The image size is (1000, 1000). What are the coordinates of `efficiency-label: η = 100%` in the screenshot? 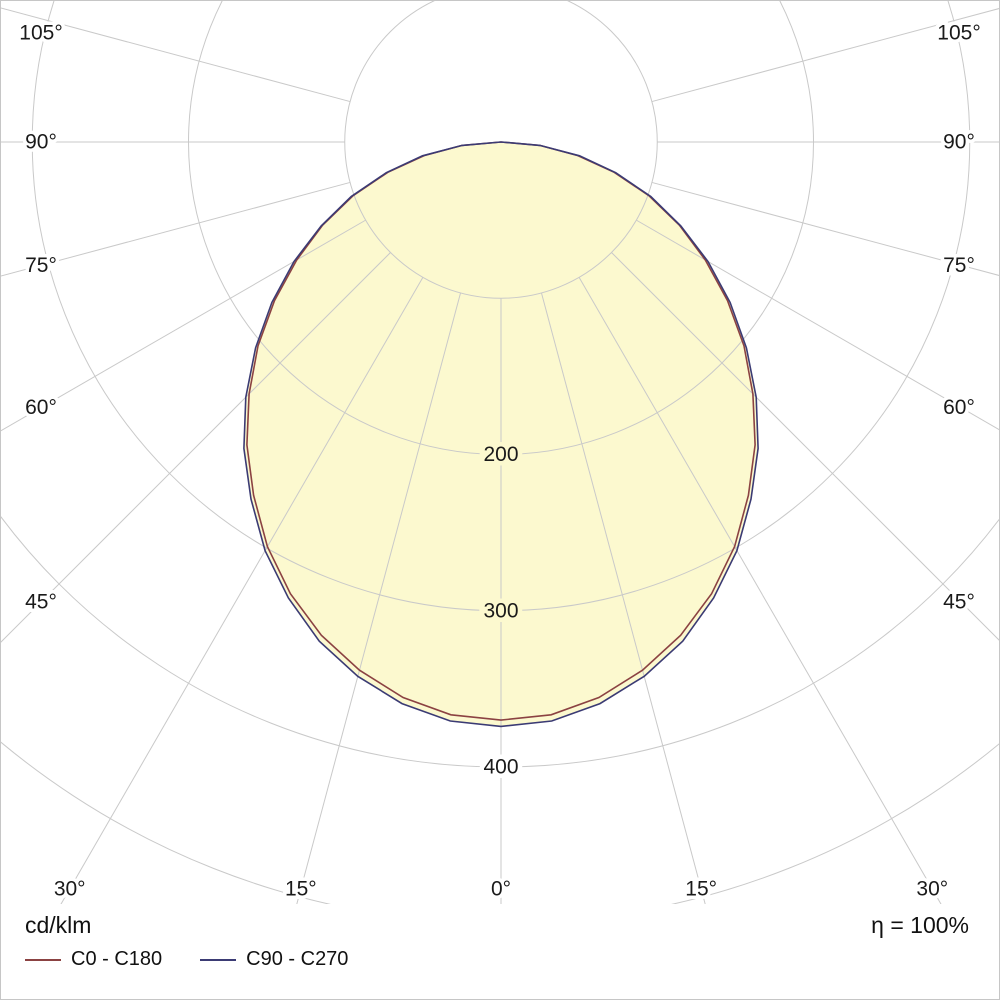 It's located at (920, 925).